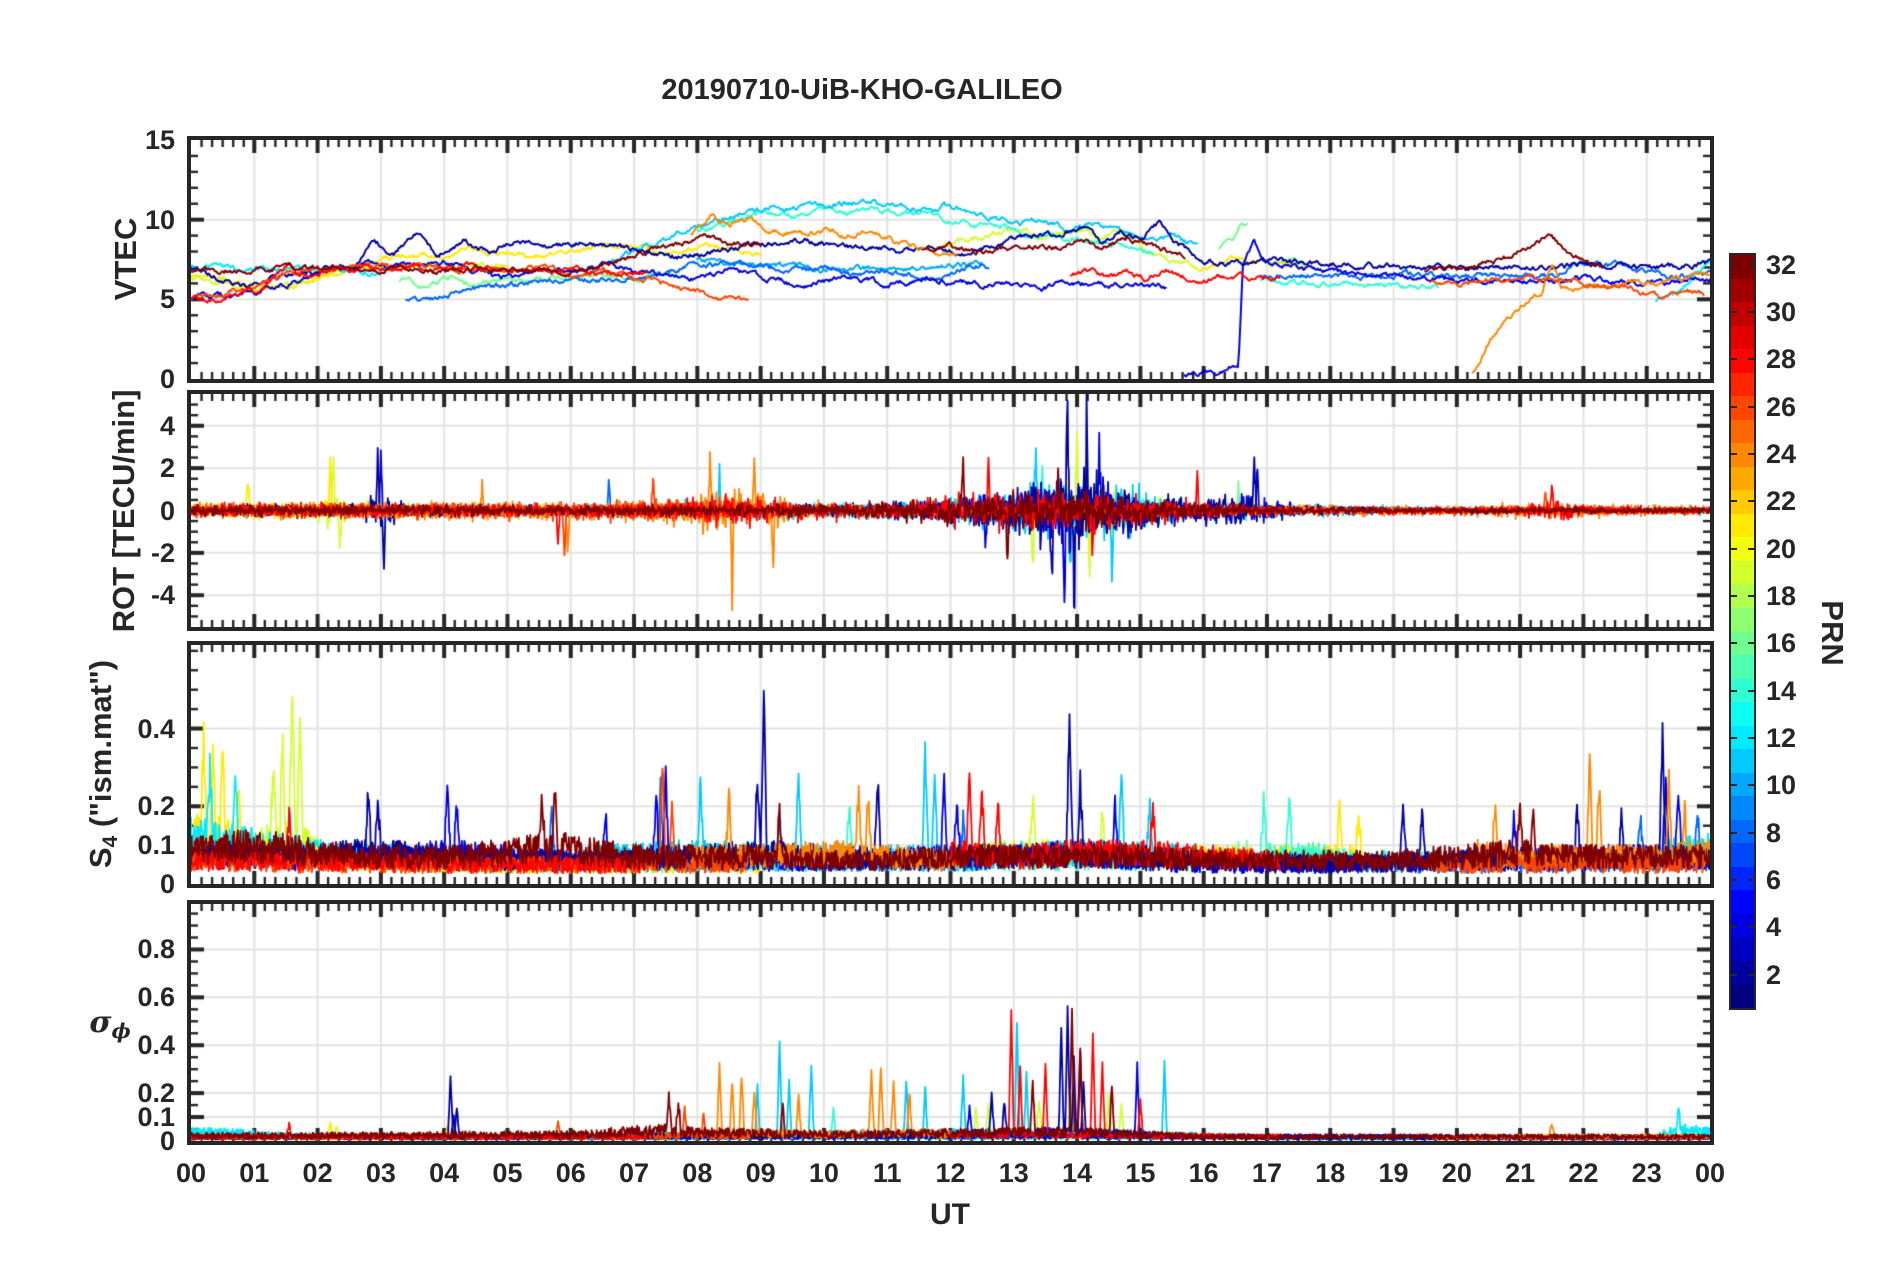  What do you see at coordinates (156, 1117) in the screenshot?
I see `y-tick-label-sigma: 0.1` at bounding box center [156, 1117].